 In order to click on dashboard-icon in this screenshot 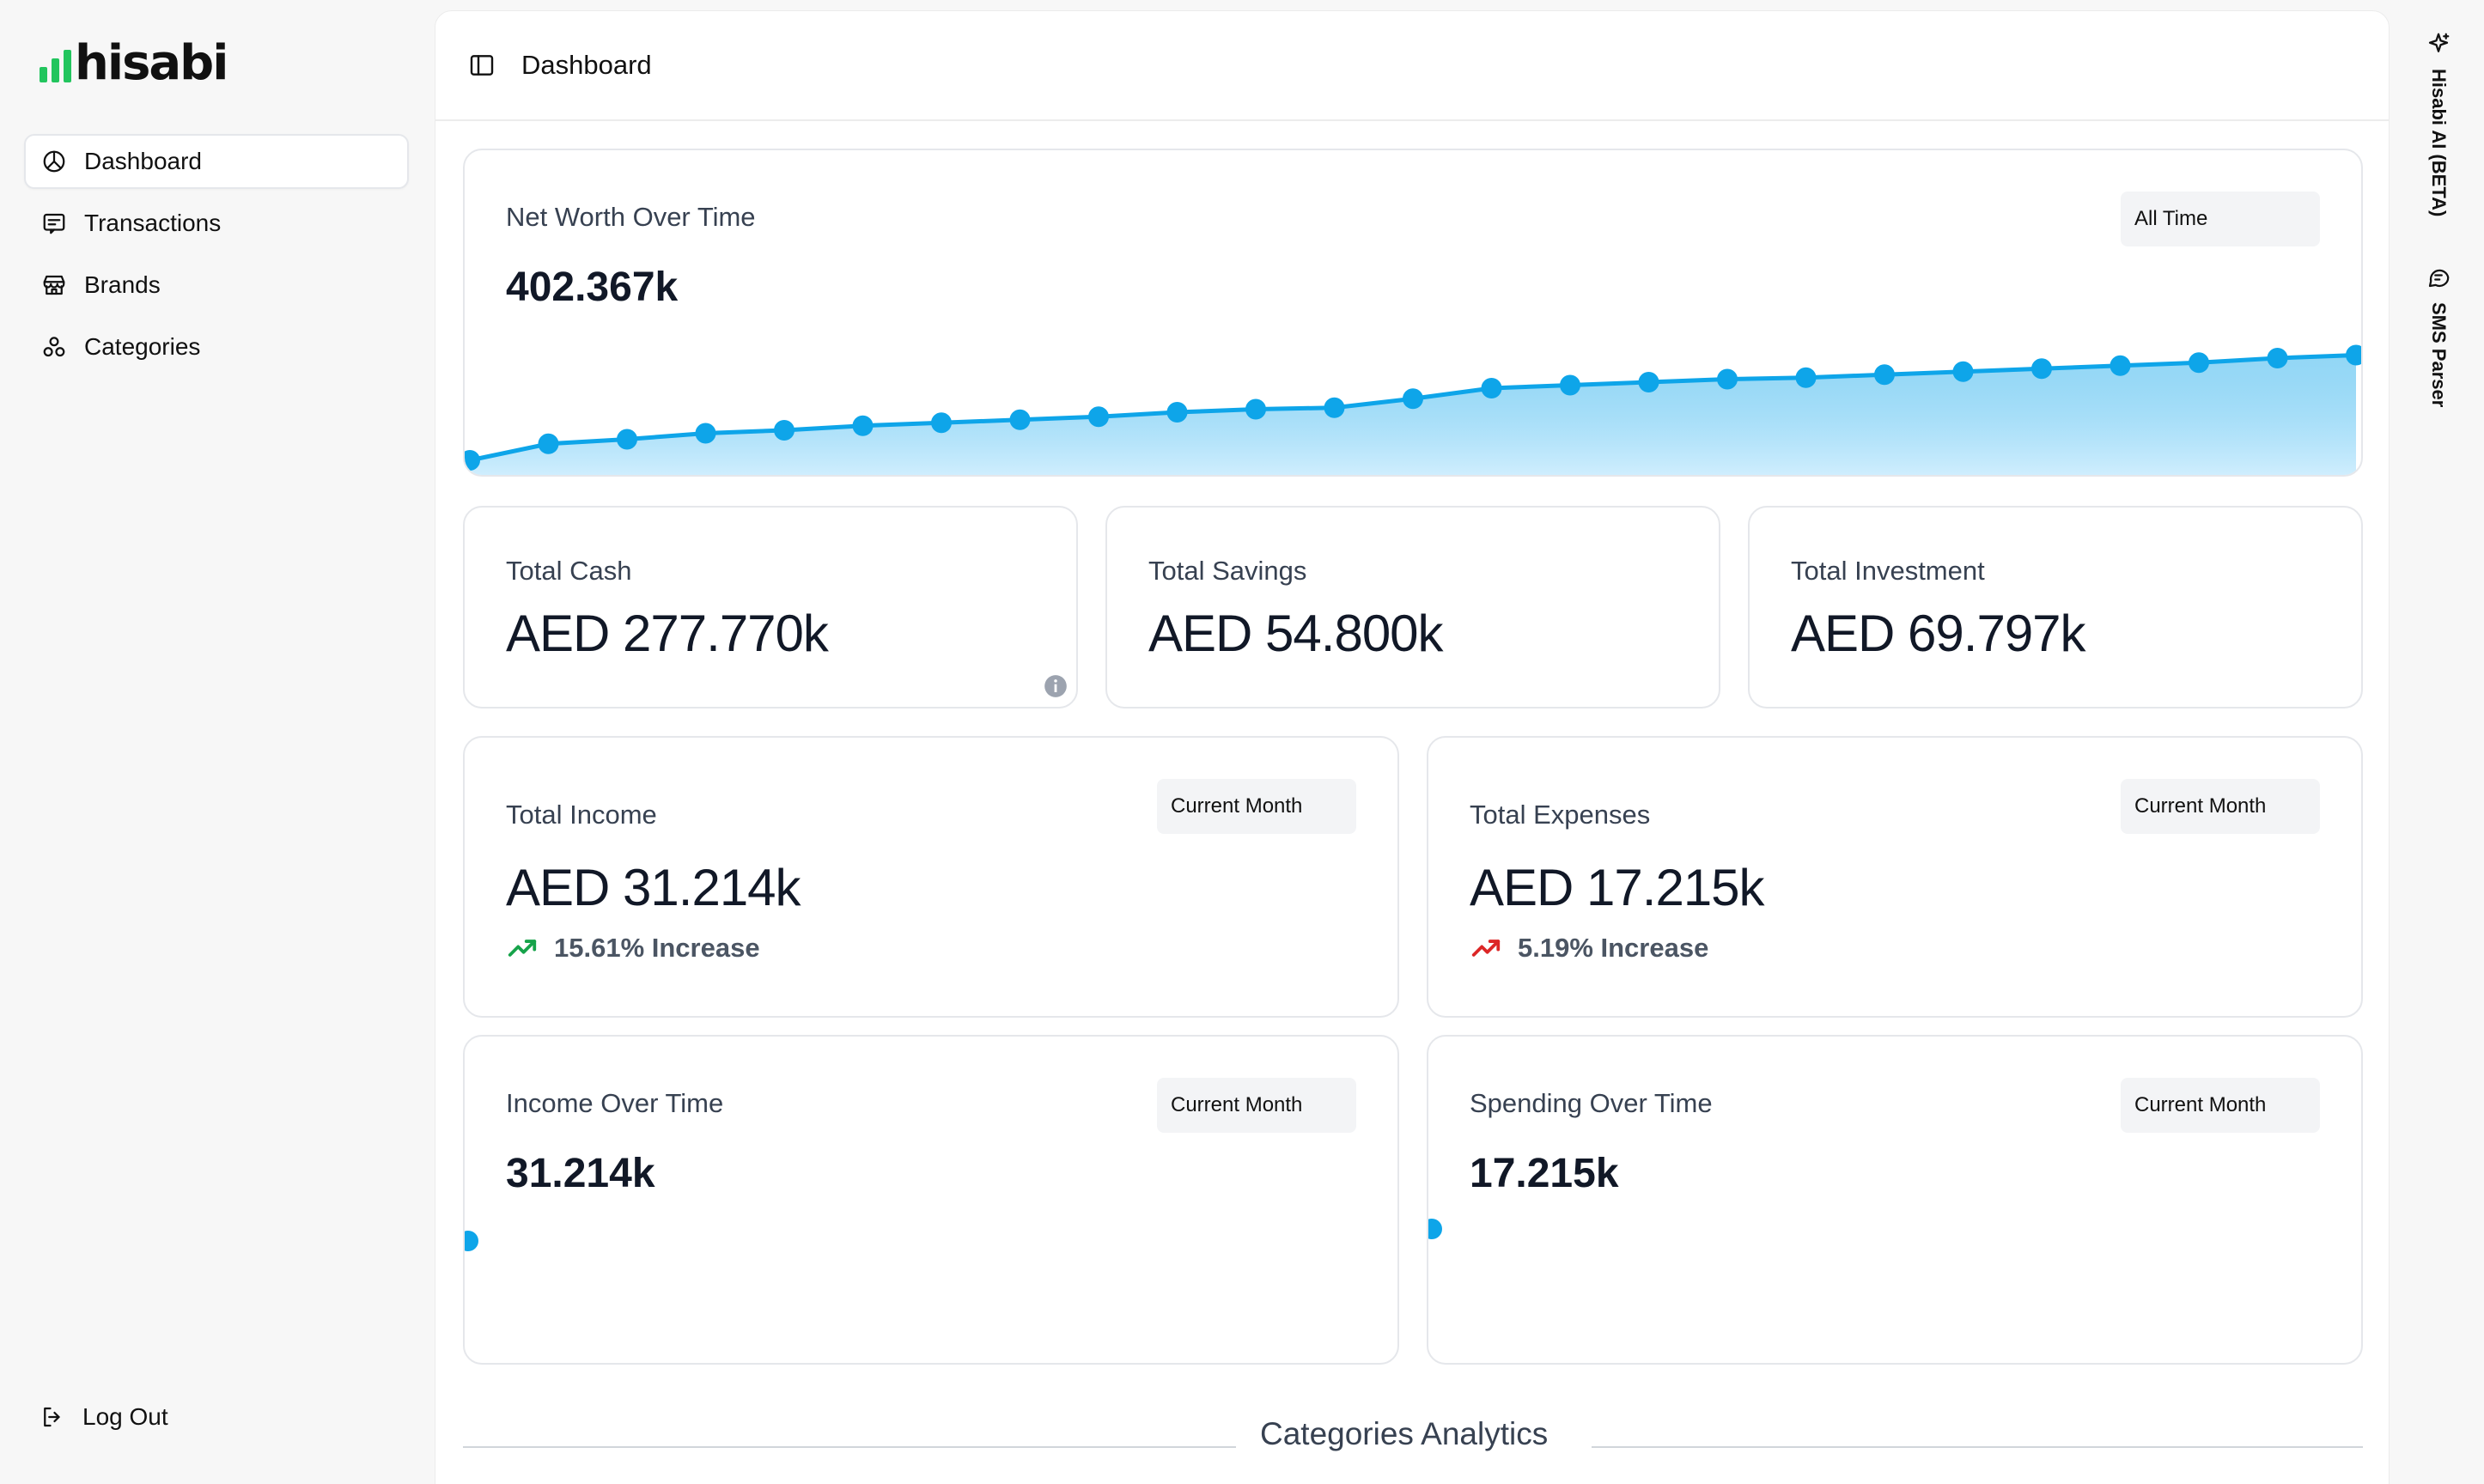, I will do `click(54, 161)`.